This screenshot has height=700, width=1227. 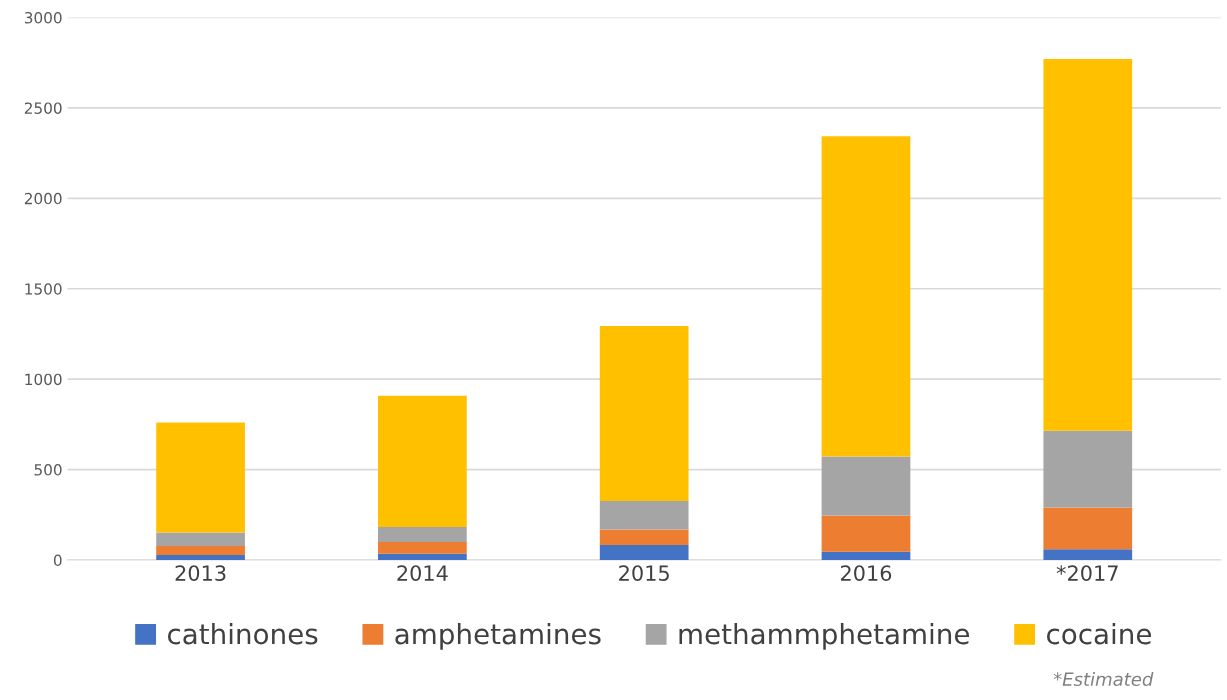 What do you see at coordinates (824, 636) in the screenshot?
I see `legend-label: methammphetamine` at bounding box center [824, 636].